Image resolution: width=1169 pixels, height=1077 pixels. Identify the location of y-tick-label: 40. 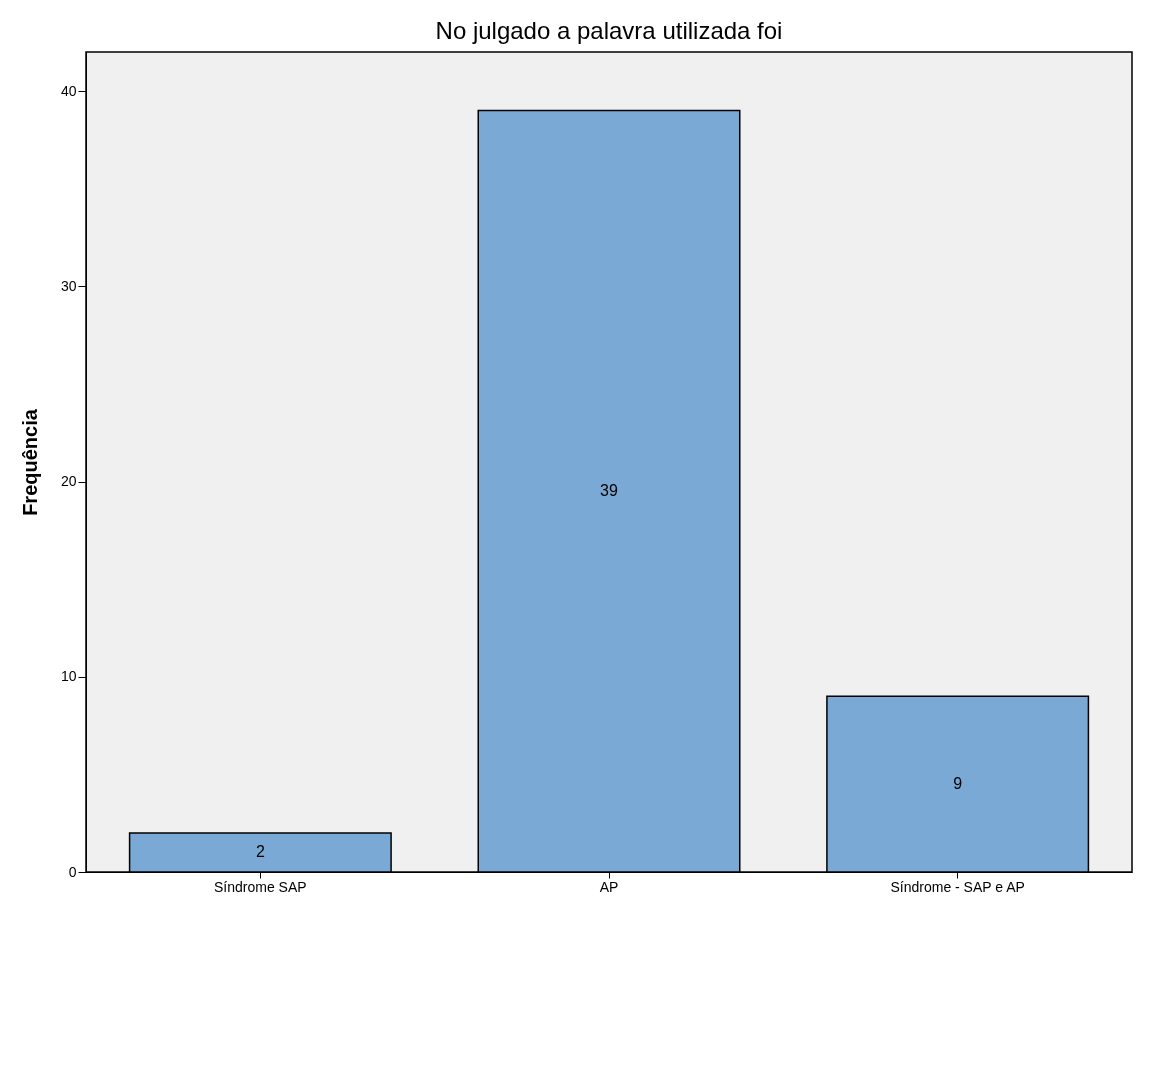
(68, 90).